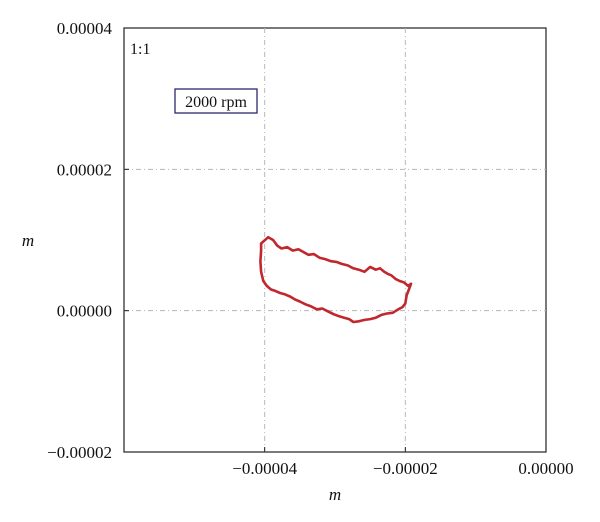 This screenshot has width=600, height=522. I want to click on x-tick-label: −0.00004, so click(264, 468).